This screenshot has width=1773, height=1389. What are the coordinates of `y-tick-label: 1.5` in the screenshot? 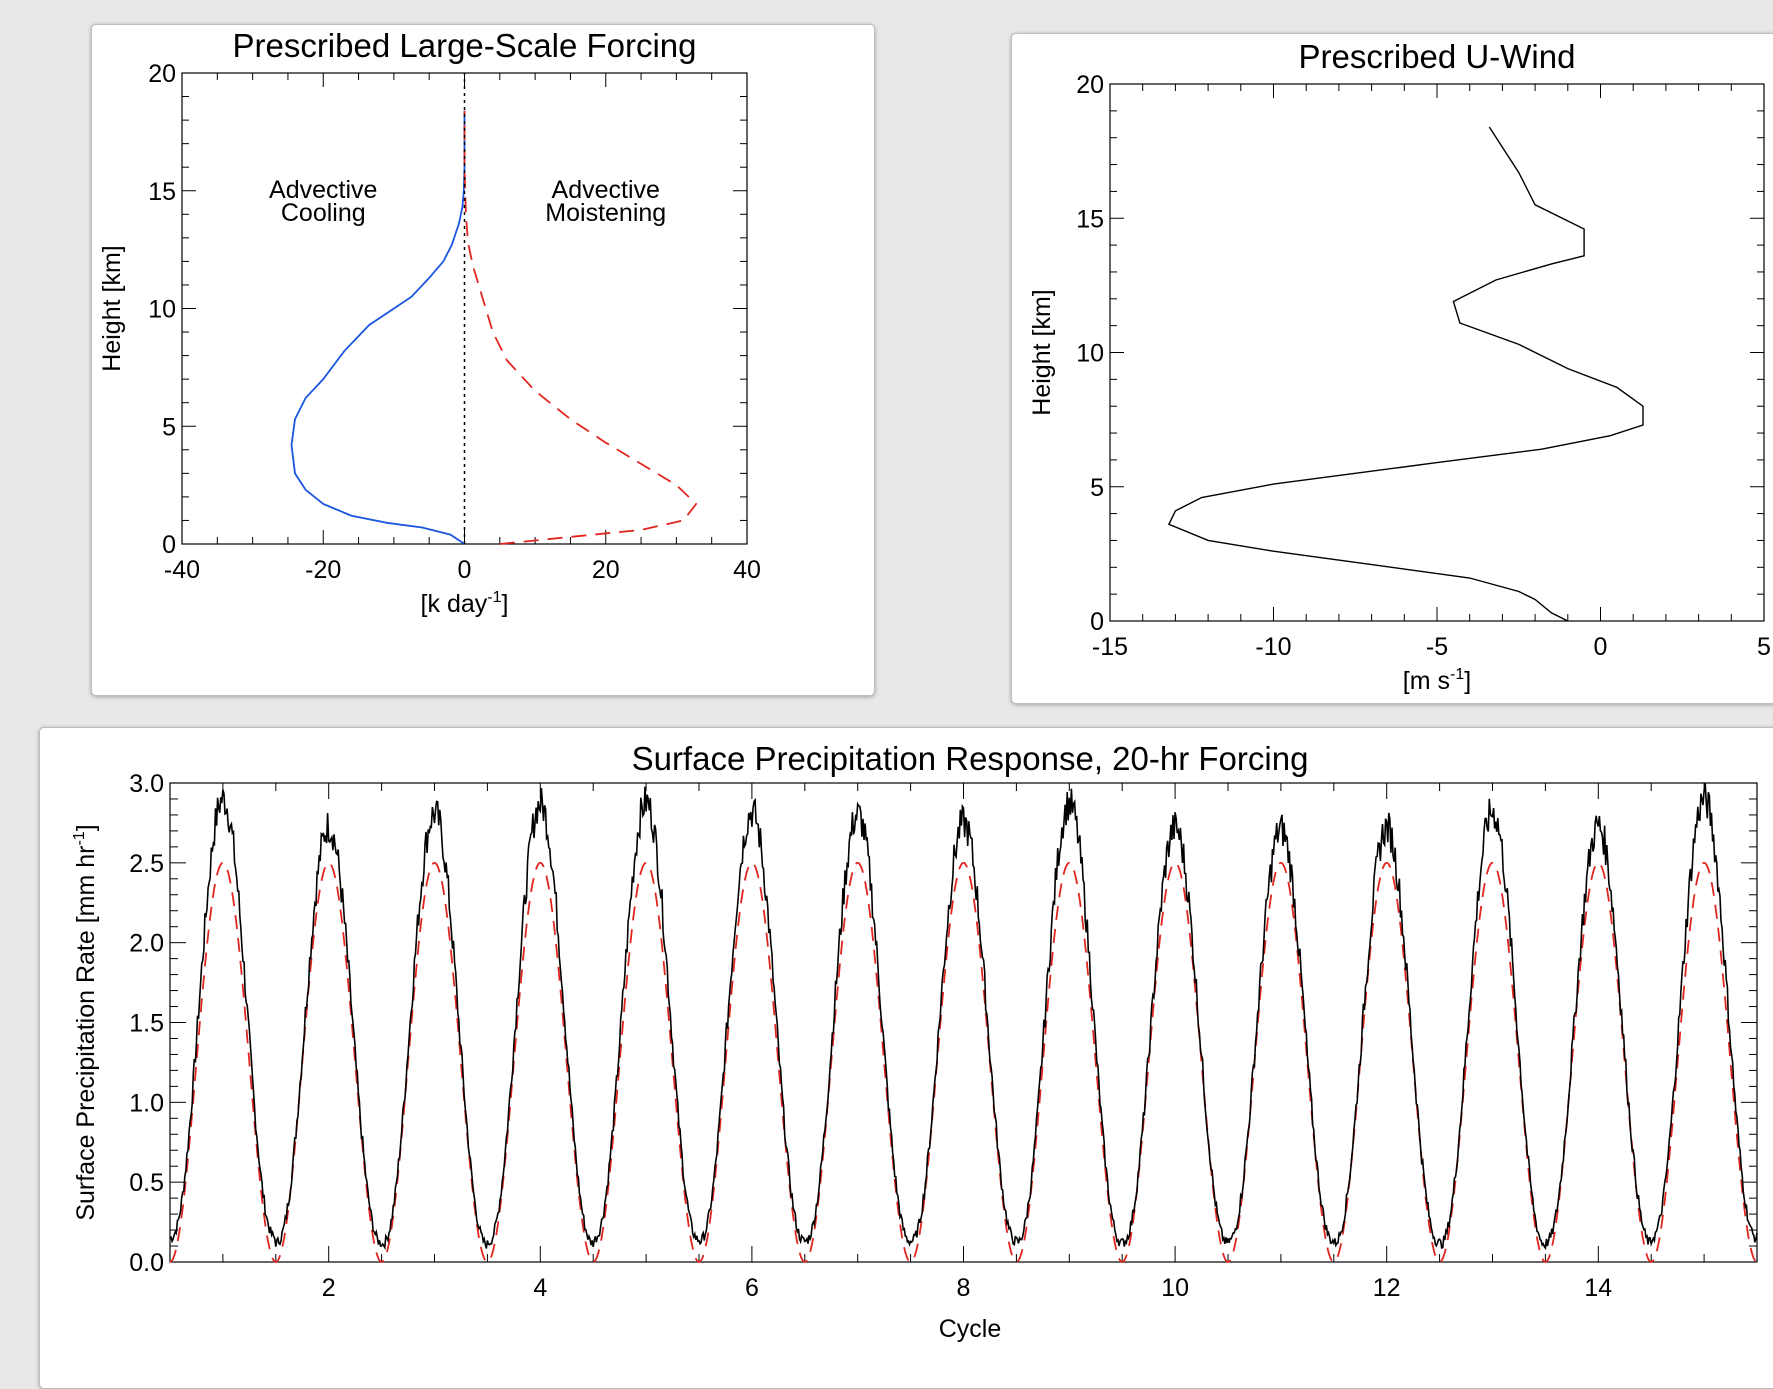 It's located at (146, 1024).